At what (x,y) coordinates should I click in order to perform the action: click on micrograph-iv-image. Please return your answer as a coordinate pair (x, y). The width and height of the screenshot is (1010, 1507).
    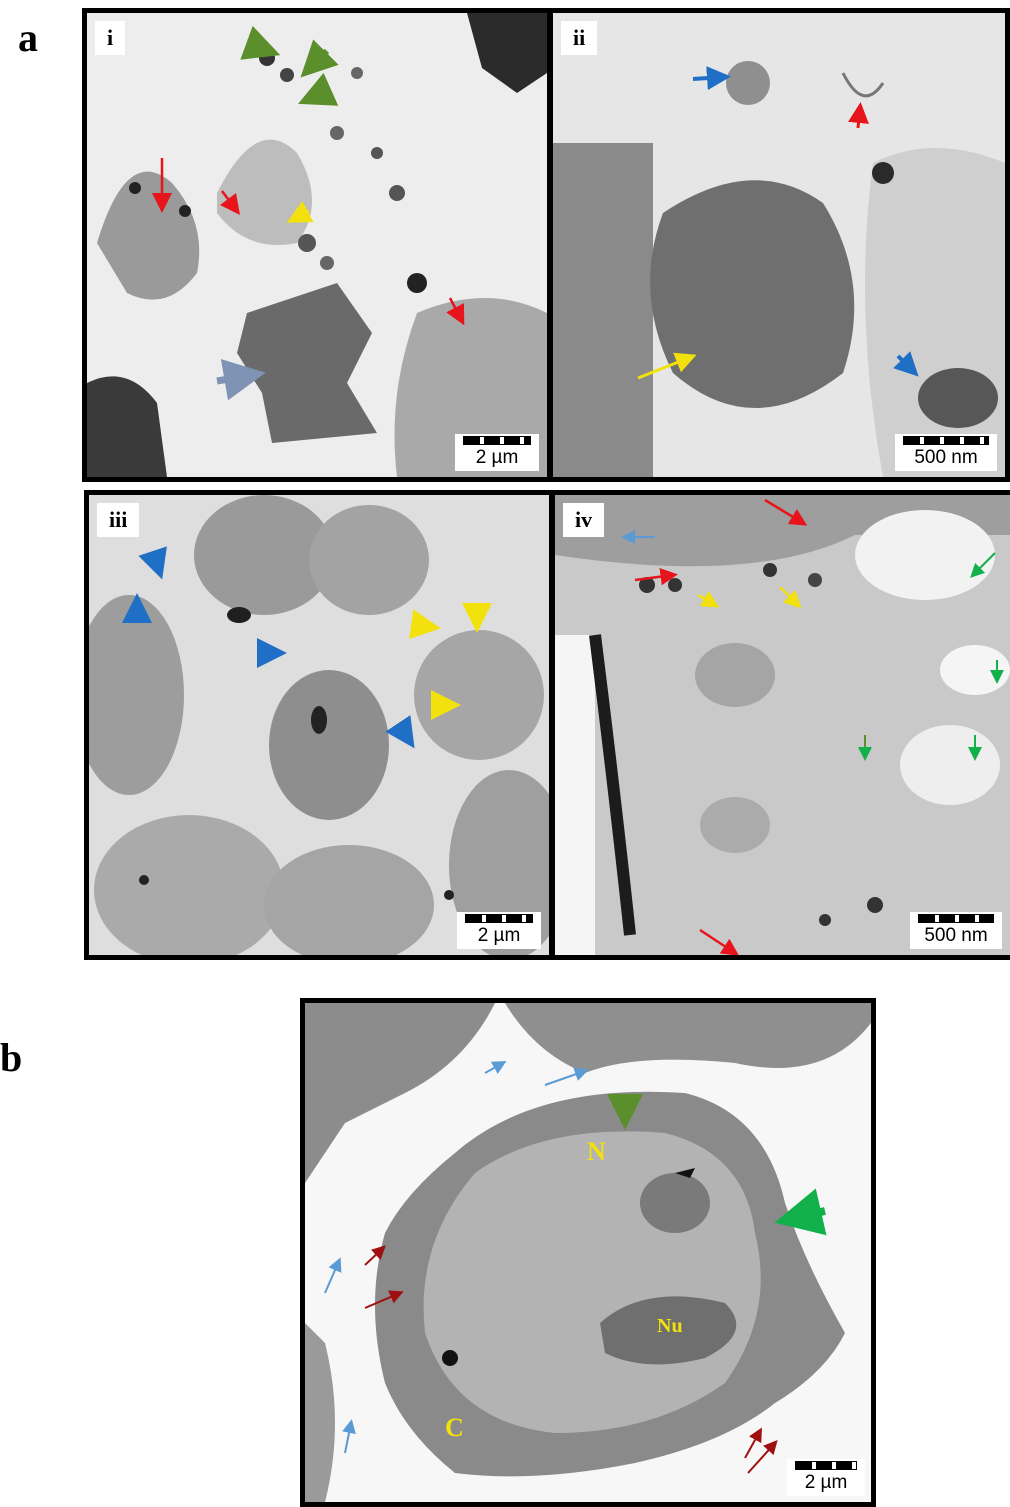
    Looking at the image, I should click on (782, 725).